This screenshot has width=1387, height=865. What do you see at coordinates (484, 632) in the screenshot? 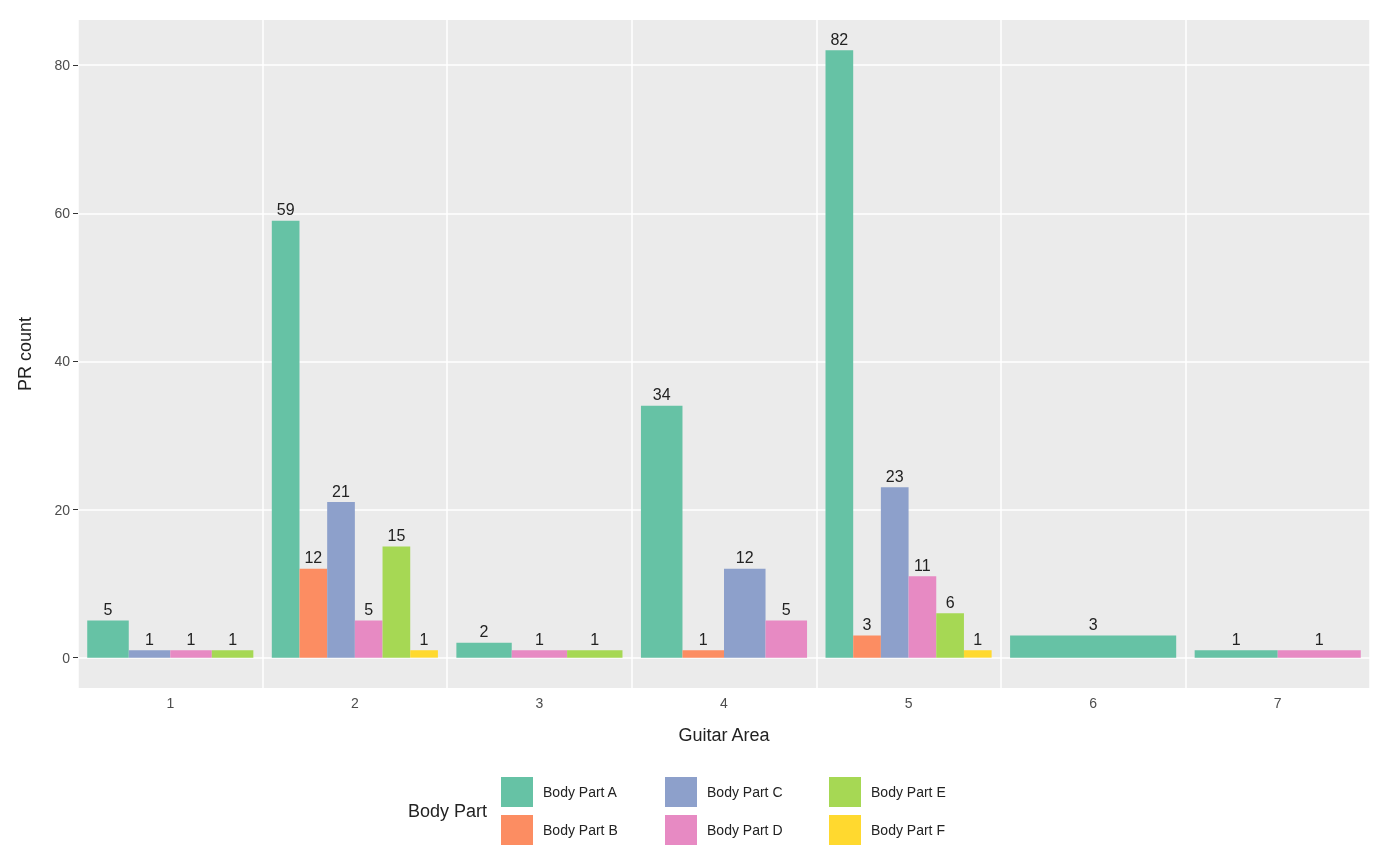
I see `data-label: 2` at bounding box center [484, 632].